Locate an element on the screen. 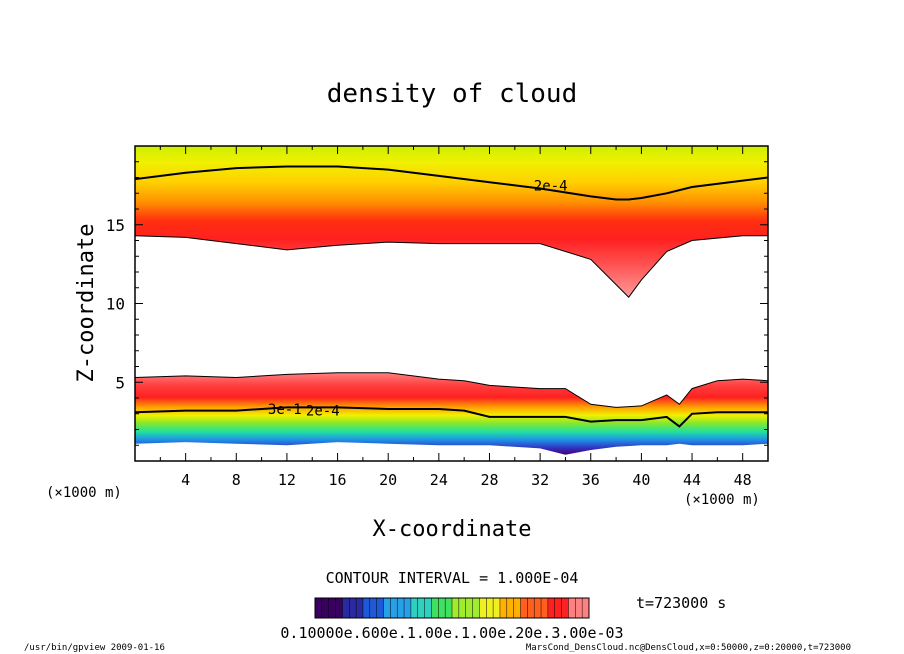 The height and width of the screenshot is (654, 904). y-tick-label-15: 15 is located at coordinates (115, 225).